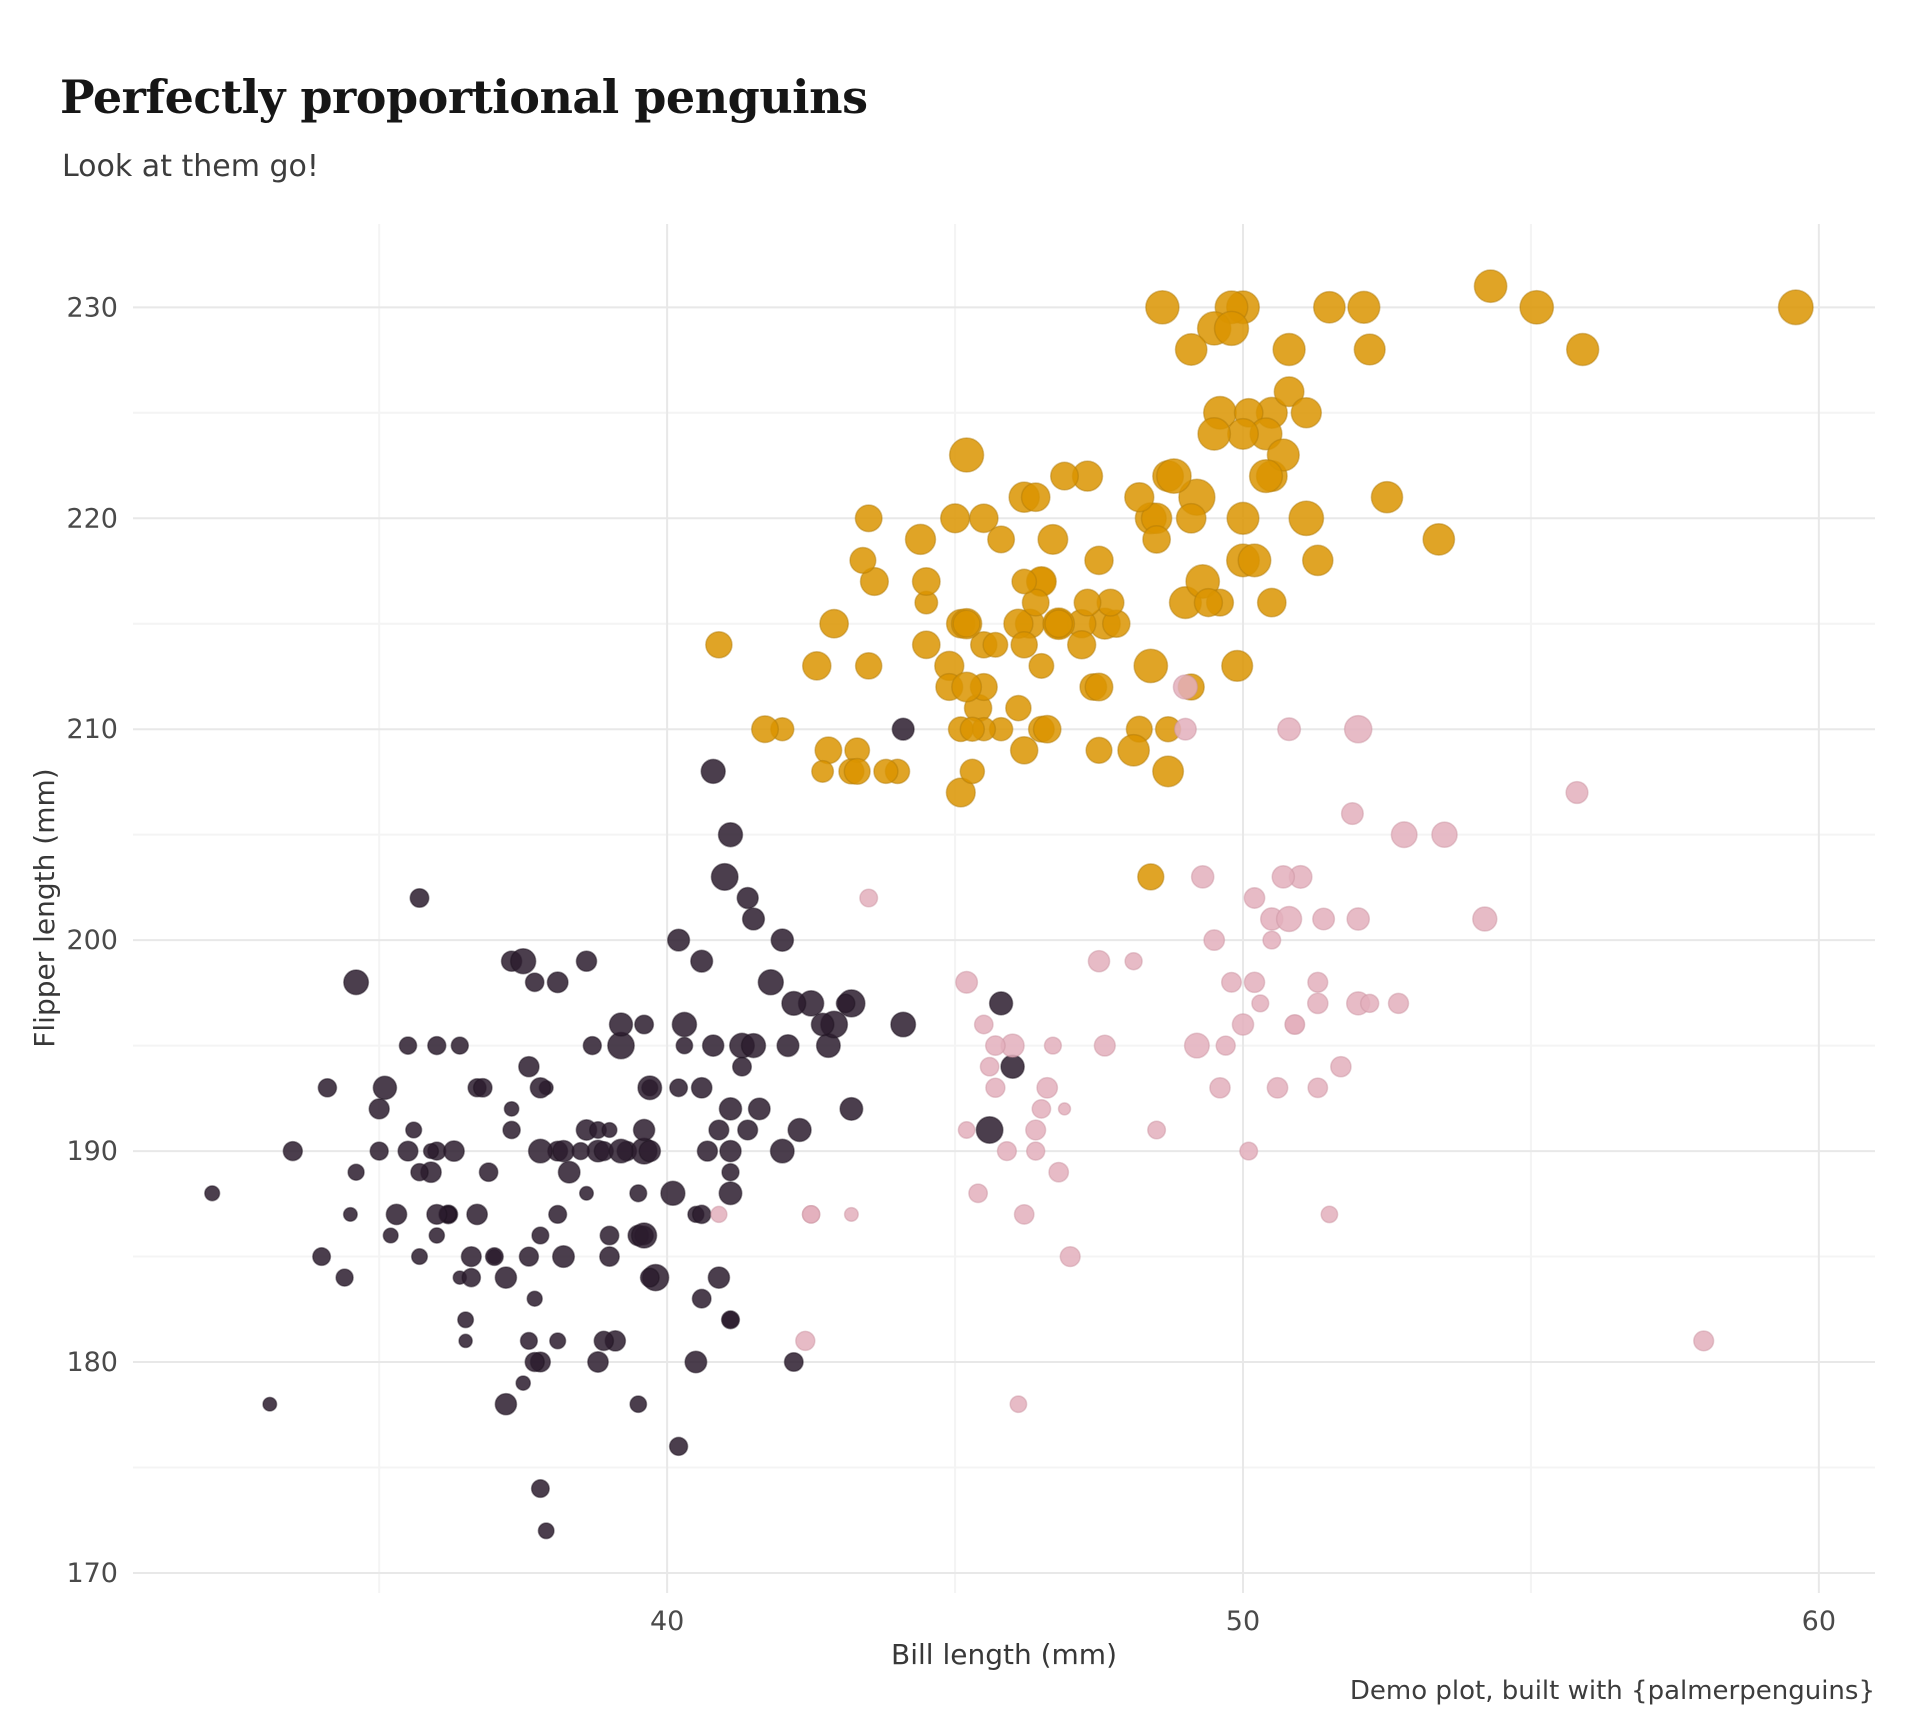 The height and width of the screenshot is (1728, 1920). Describe the element at coordinates (667, 1621) in the screenshot. I see `x-tick-label: 40` at that location.